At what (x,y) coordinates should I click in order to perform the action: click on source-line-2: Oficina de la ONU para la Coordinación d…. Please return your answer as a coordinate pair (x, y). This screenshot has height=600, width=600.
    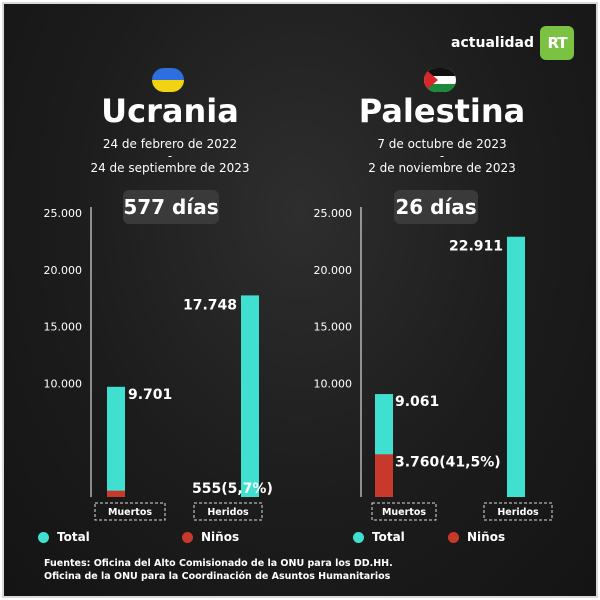
    Looking at the image, I should click on (217, 576).